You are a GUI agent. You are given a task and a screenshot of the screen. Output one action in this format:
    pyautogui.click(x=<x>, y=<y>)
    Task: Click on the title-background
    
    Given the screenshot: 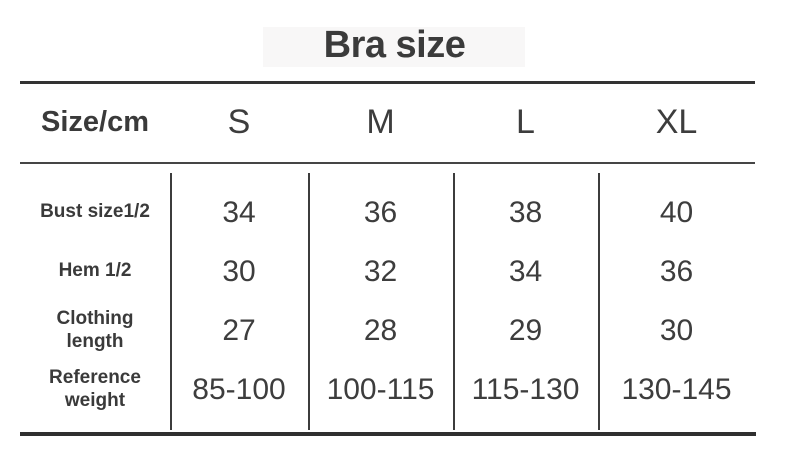 What is the action you would take?
    pyautogui.click(x=394, y=47)
    